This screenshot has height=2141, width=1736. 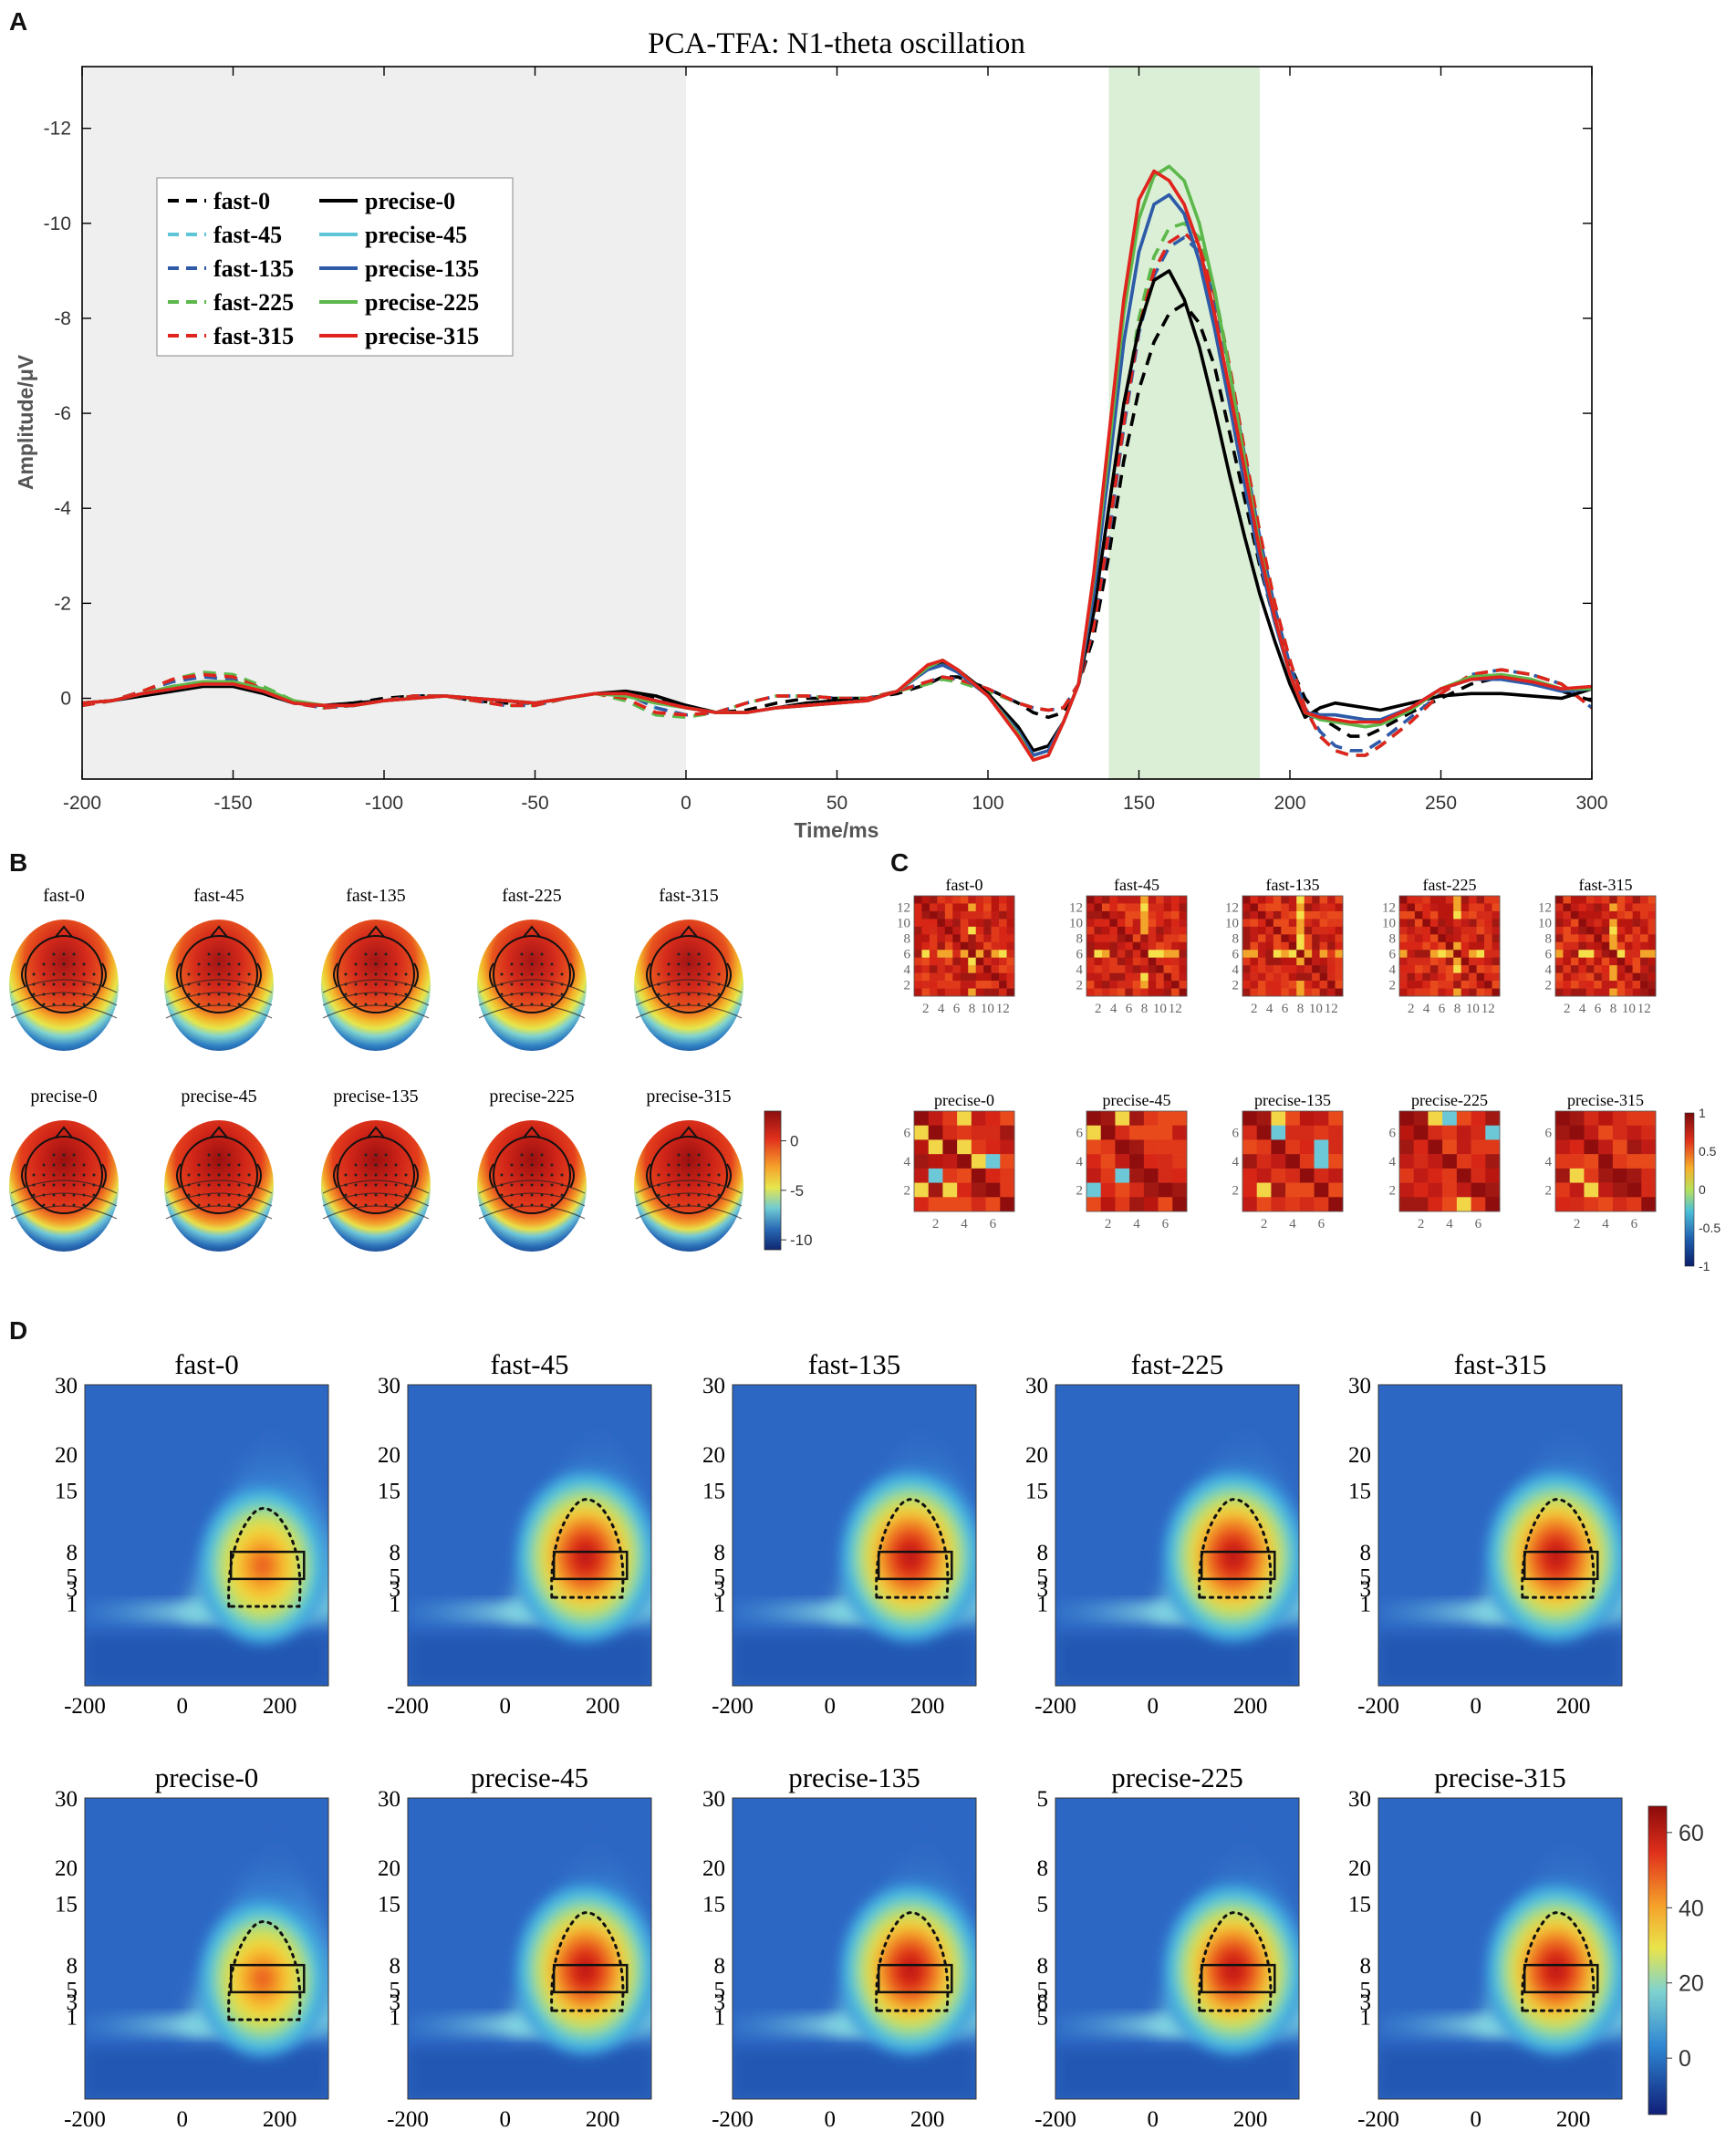 I want to click on y-tick-label: -12, so click(x=57, y=129).